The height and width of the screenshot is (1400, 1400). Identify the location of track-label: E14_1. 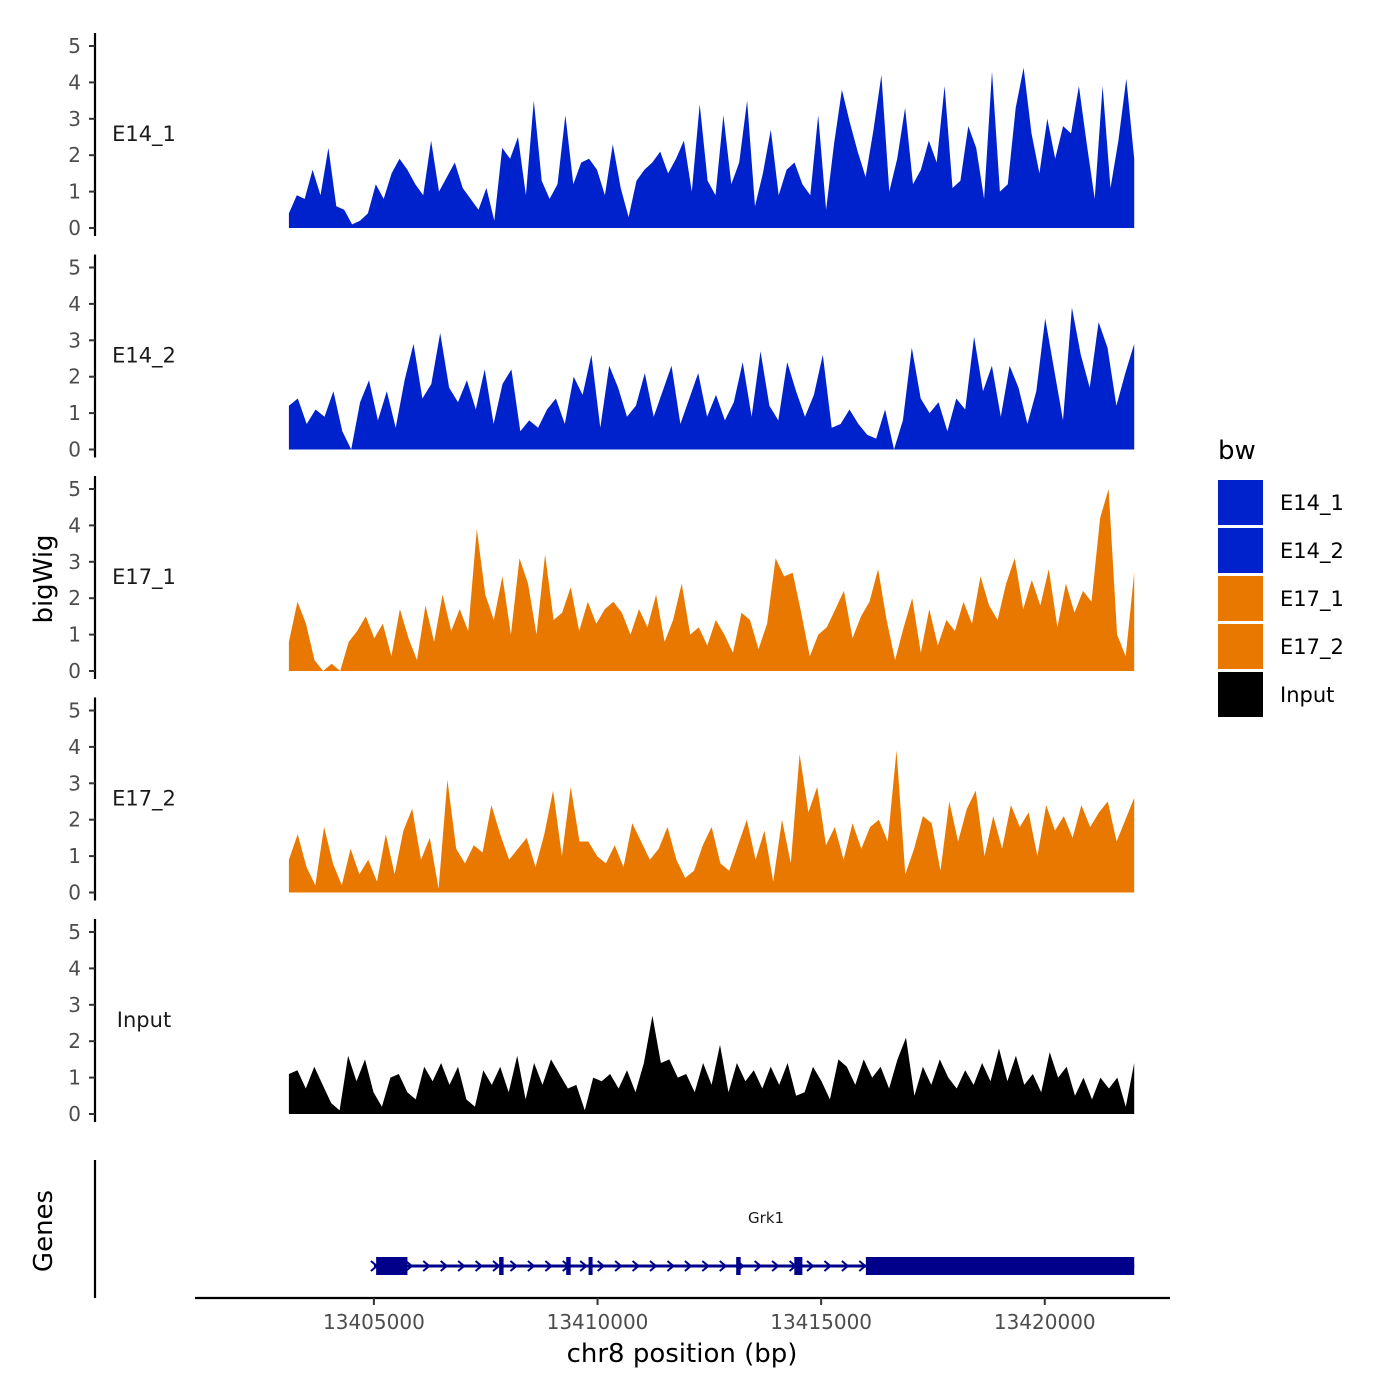
(144, 134).